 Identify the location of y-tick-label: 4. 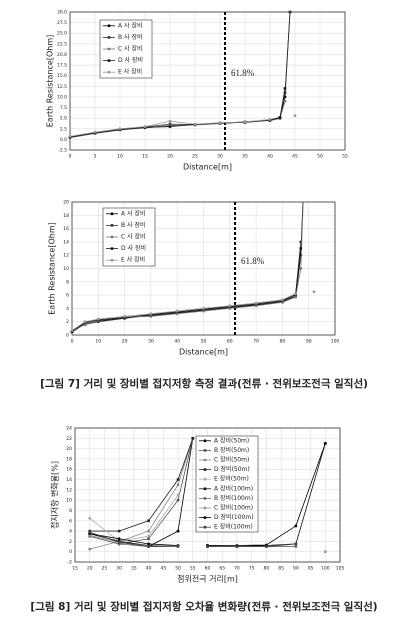
(67, 309).